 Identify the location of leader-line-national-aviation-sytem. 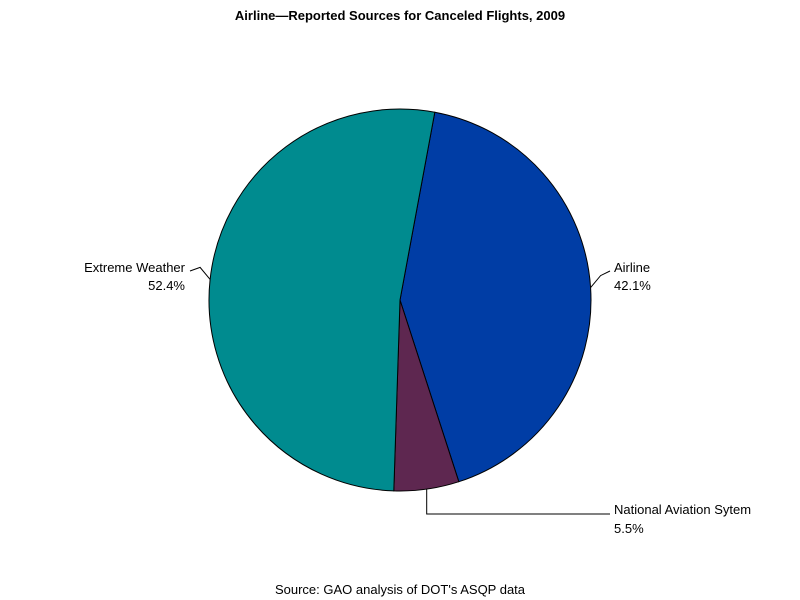
(518, 502).